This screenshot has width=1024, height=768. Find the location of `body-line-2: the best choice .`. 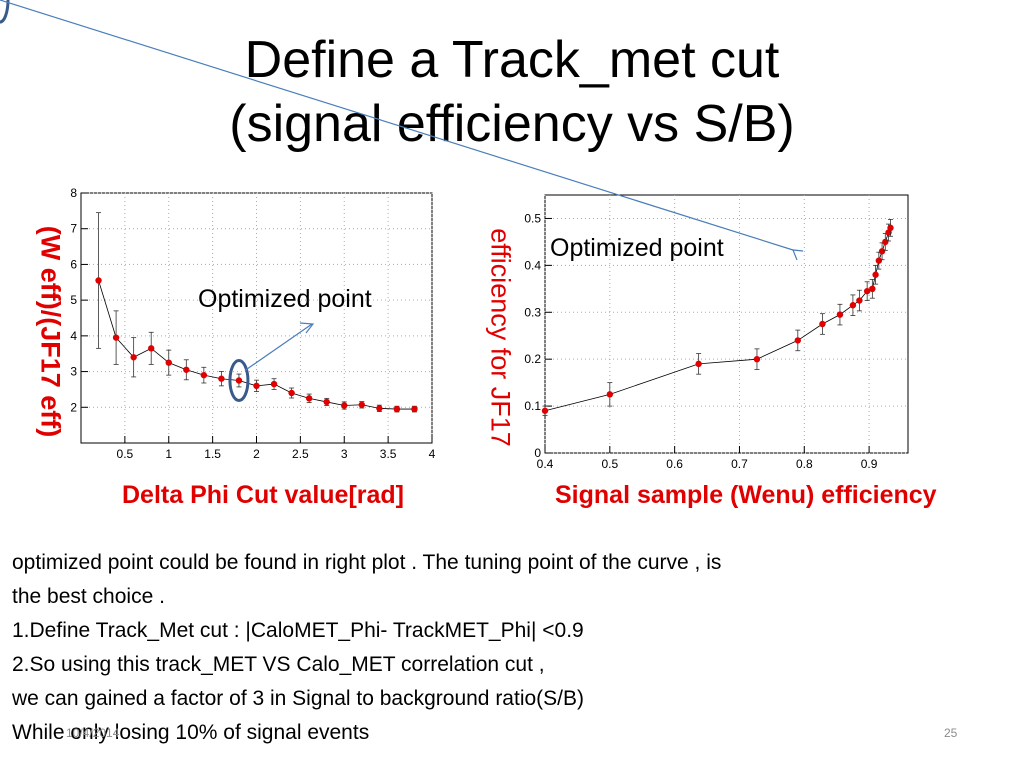

body-line-2: the best choice . is located at coordinates (88, 596).